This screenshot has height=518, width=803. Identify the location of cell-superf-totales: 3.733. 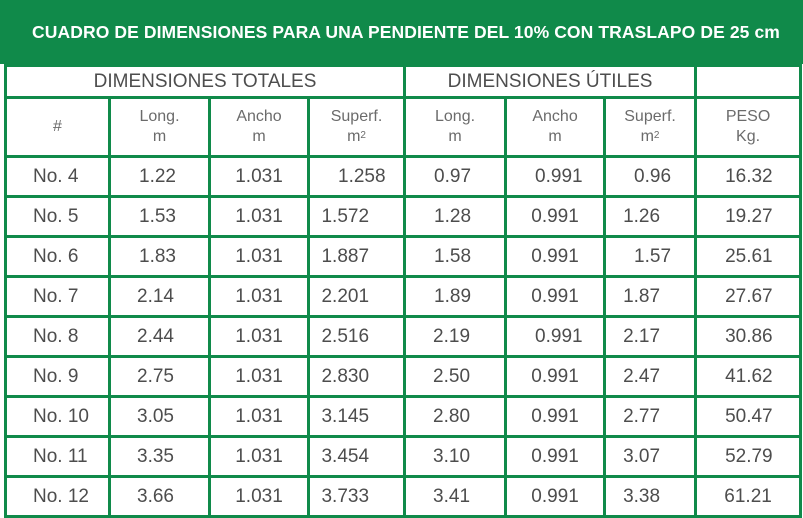
(356, 496).